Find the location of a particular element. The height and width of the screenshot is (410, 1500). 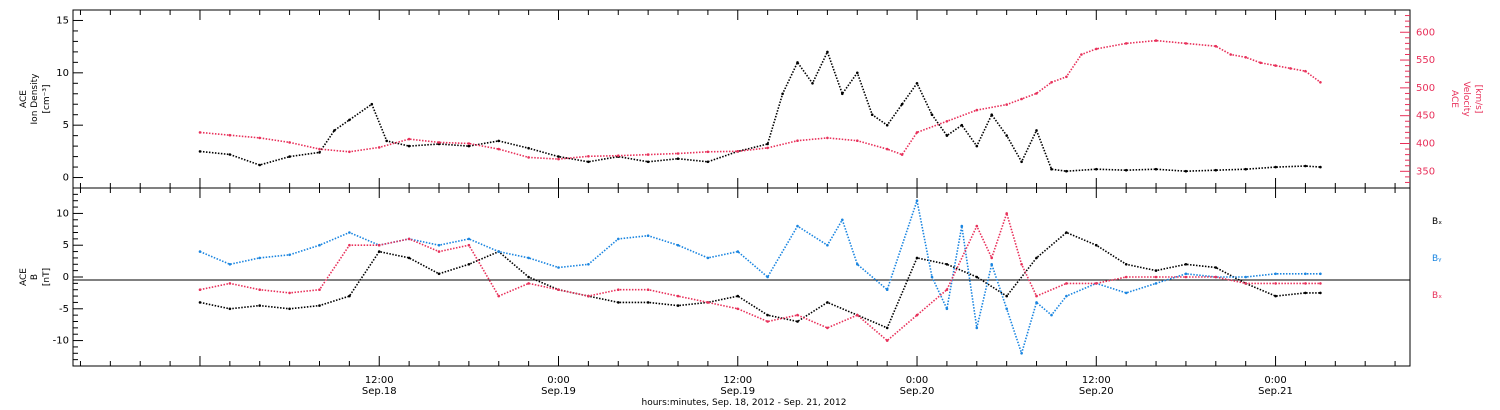

top-left-ylabel-line2: Ion Density is located at coordinates (35, 99).